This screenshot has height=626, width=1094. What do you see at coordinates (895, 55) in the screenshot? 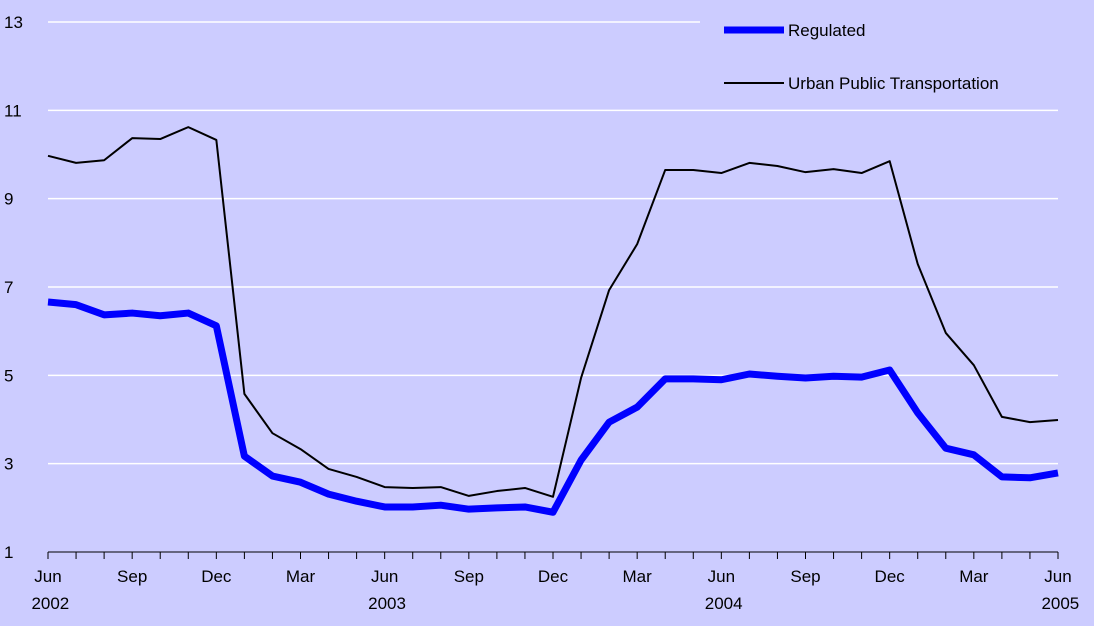
I see `legend-box` at bounding box center [895, 55].